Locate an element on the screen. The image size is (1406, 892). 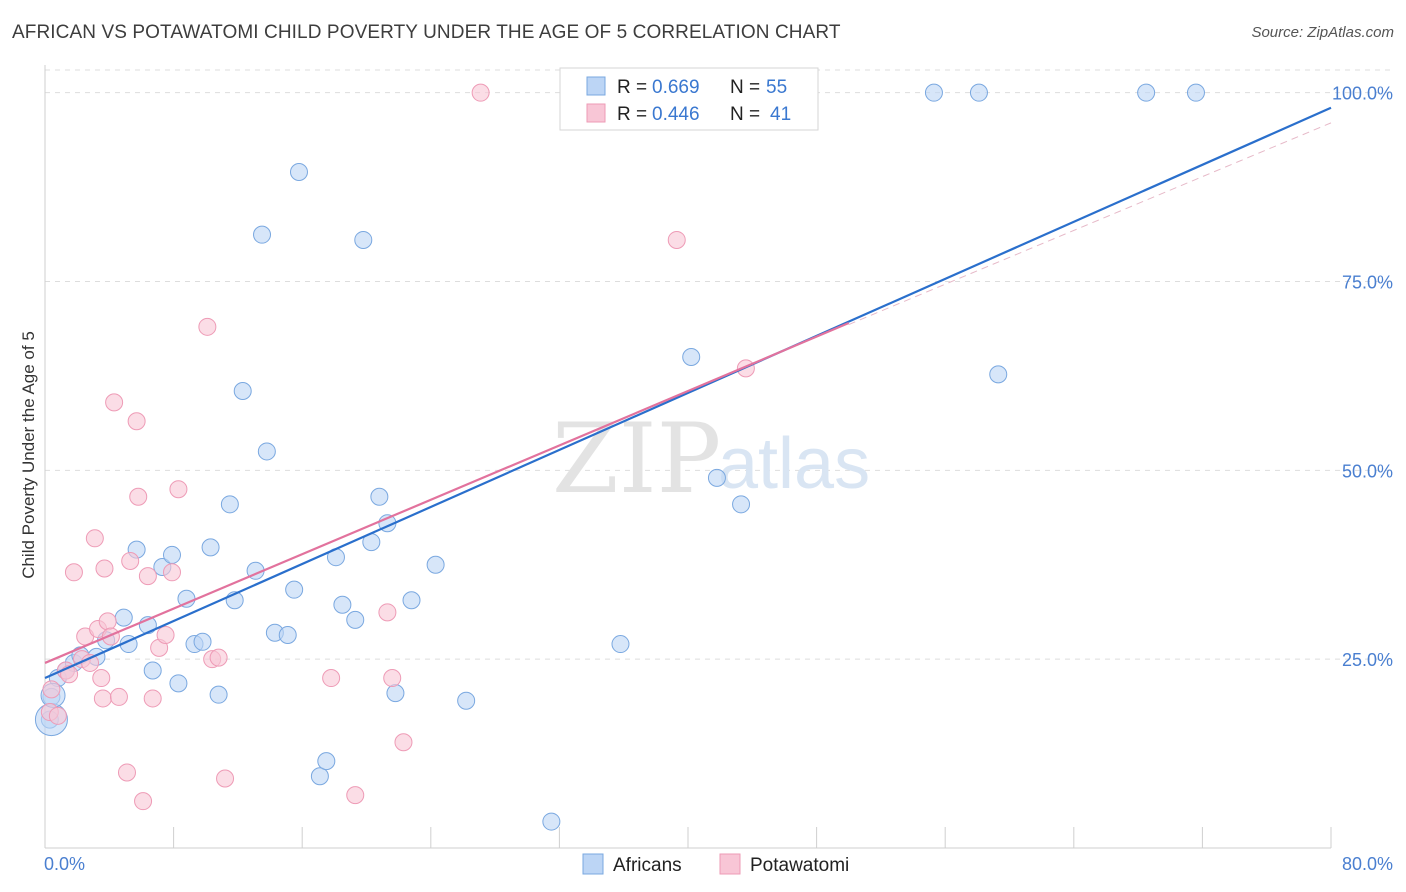
x-tick-labels: 0.0% 80.0% is located at coordinates (718, 864).